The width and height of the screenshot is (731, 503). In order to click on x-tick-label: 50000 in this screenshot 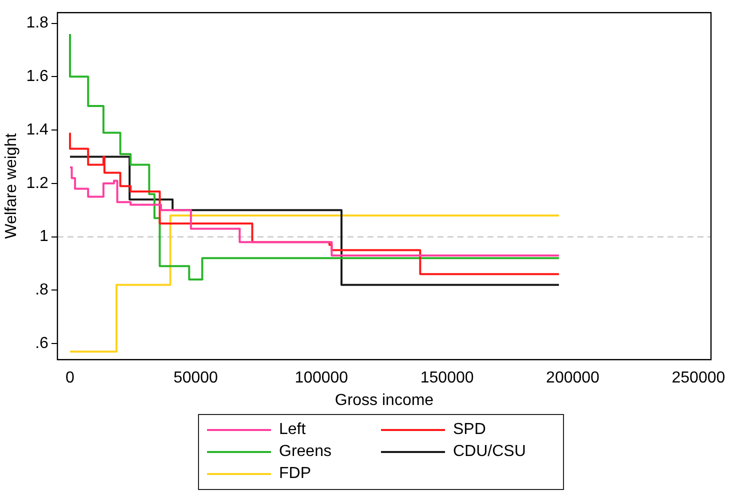, I will do `click(195, 378)`.